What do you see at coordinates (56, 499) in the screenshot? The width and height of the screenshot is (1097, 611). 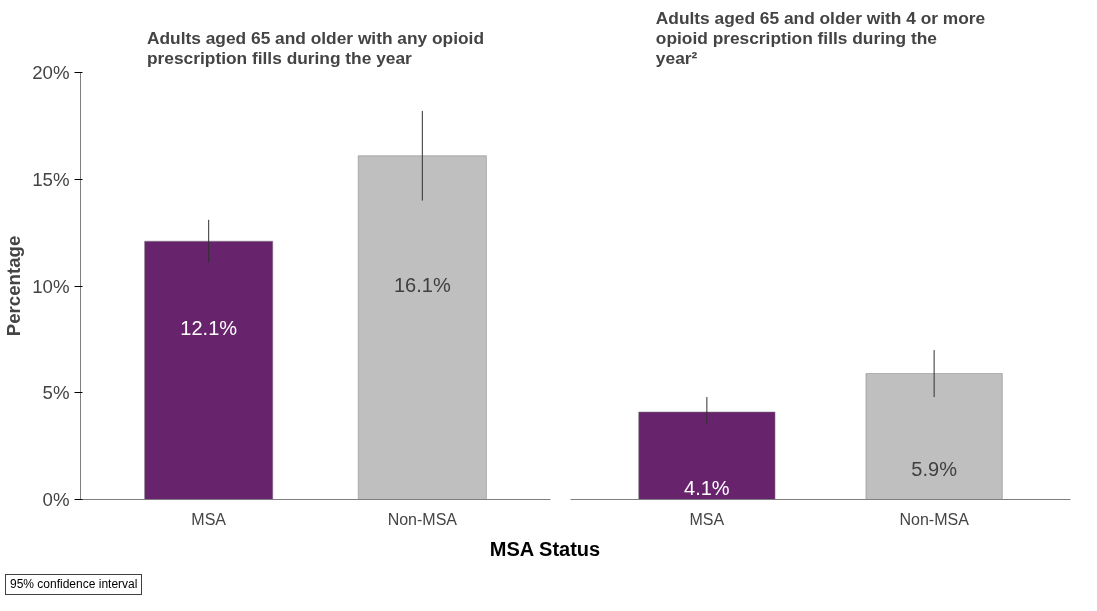 I see `y-tick-label: 0%` at bounding box center [56, 499].